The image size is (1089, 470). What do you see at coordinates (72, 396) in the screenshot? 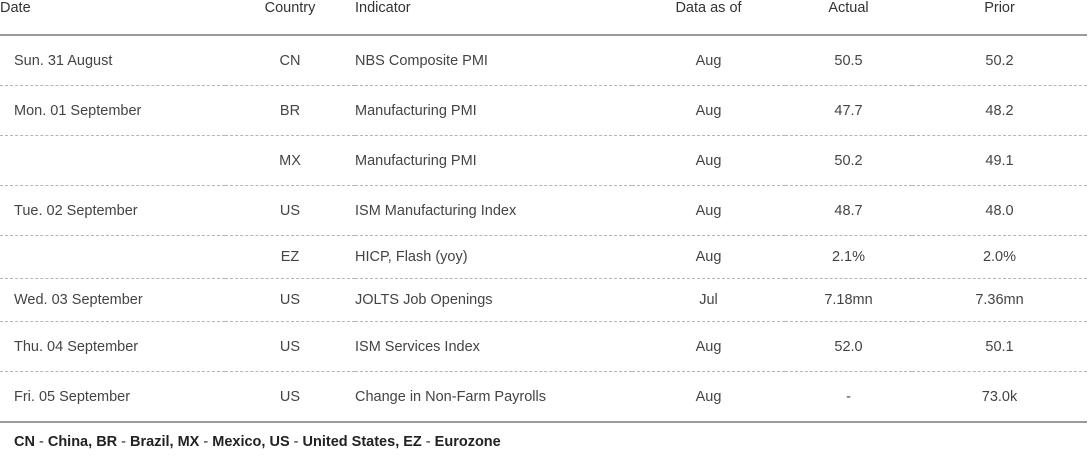
I see `cell-date: Fri. 05 September` at bounding box center [72, 396].